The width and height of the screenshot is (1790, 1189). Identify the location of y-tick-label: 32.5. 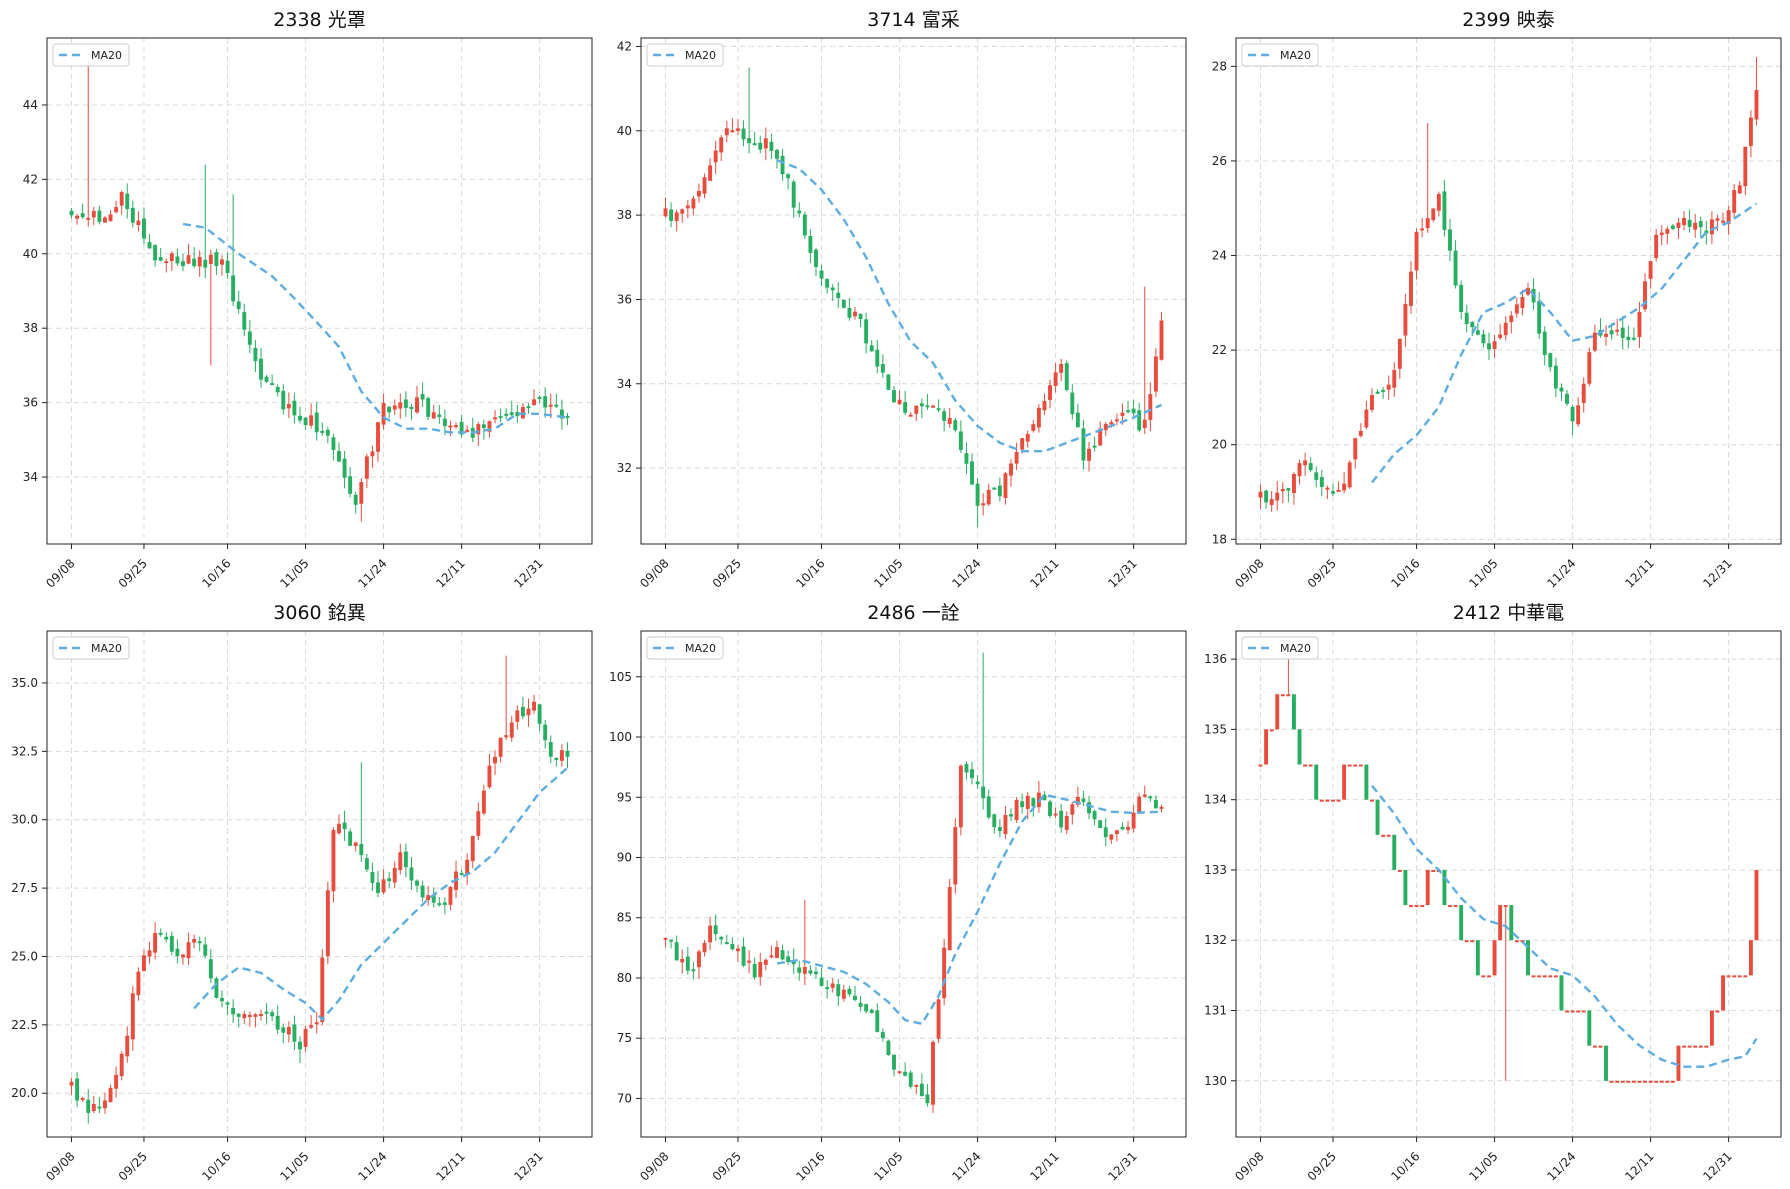
(24, 751).